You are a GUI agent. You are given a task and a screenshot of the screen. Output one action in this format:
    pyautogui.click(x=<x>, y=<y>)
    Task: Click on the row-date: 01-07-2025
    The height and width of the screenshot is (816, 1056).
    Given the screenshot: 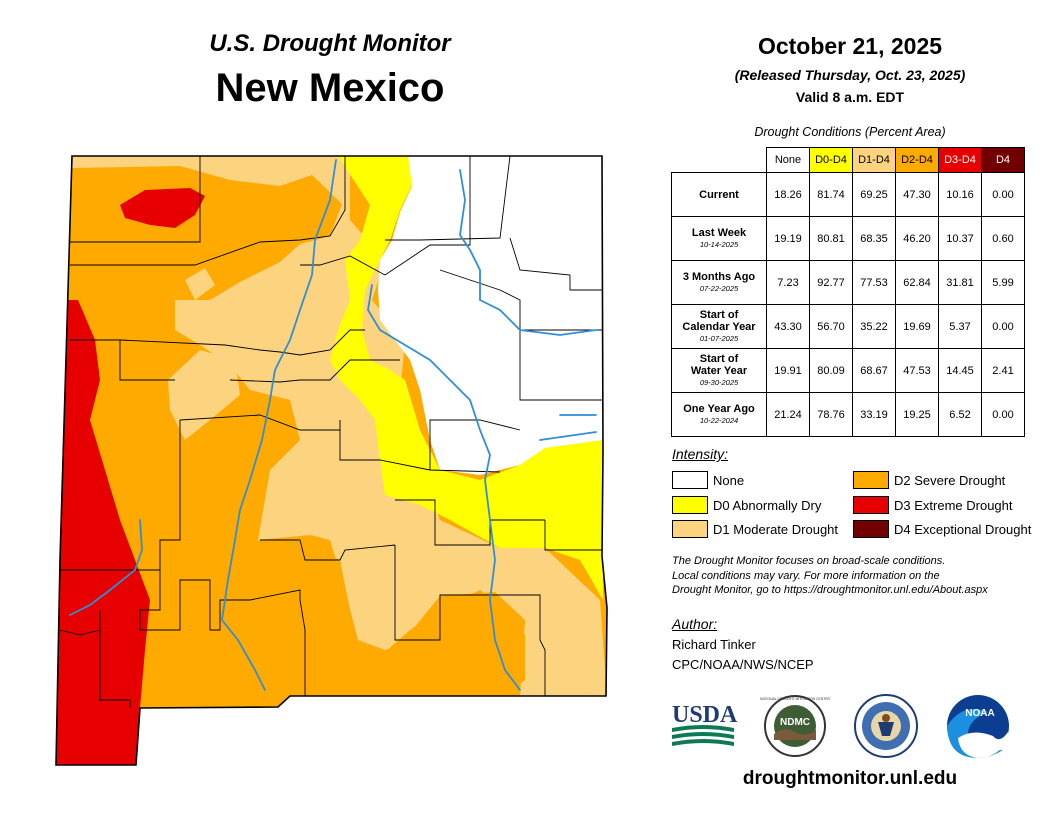 What is the action you would take?
    pyautogui.click(x=719, y=338)
    